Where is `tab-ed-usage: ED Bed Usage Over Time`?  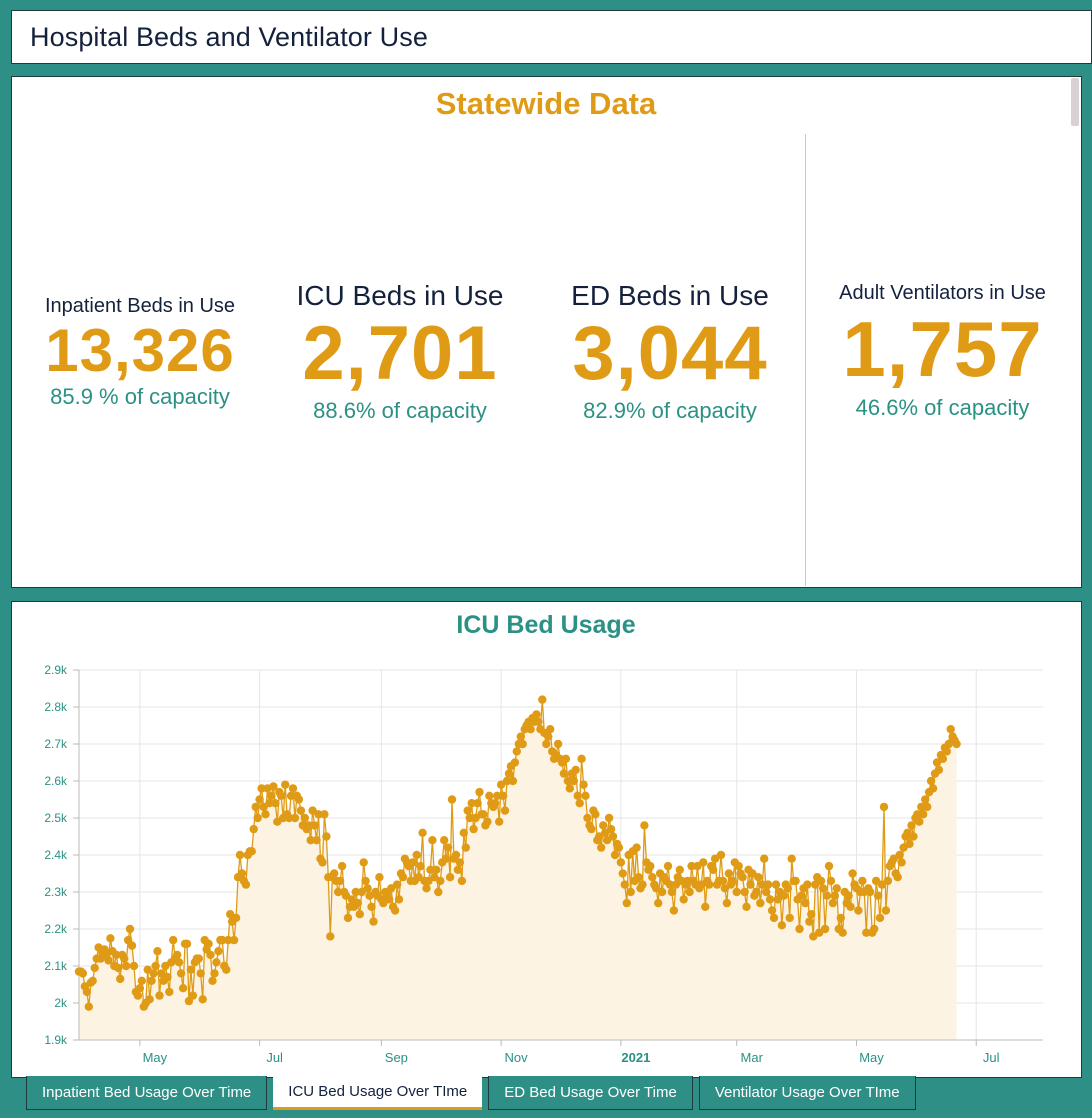
tab-ed-usage: ED Bed Usage Over Time is located at coordinates (590, 1093).